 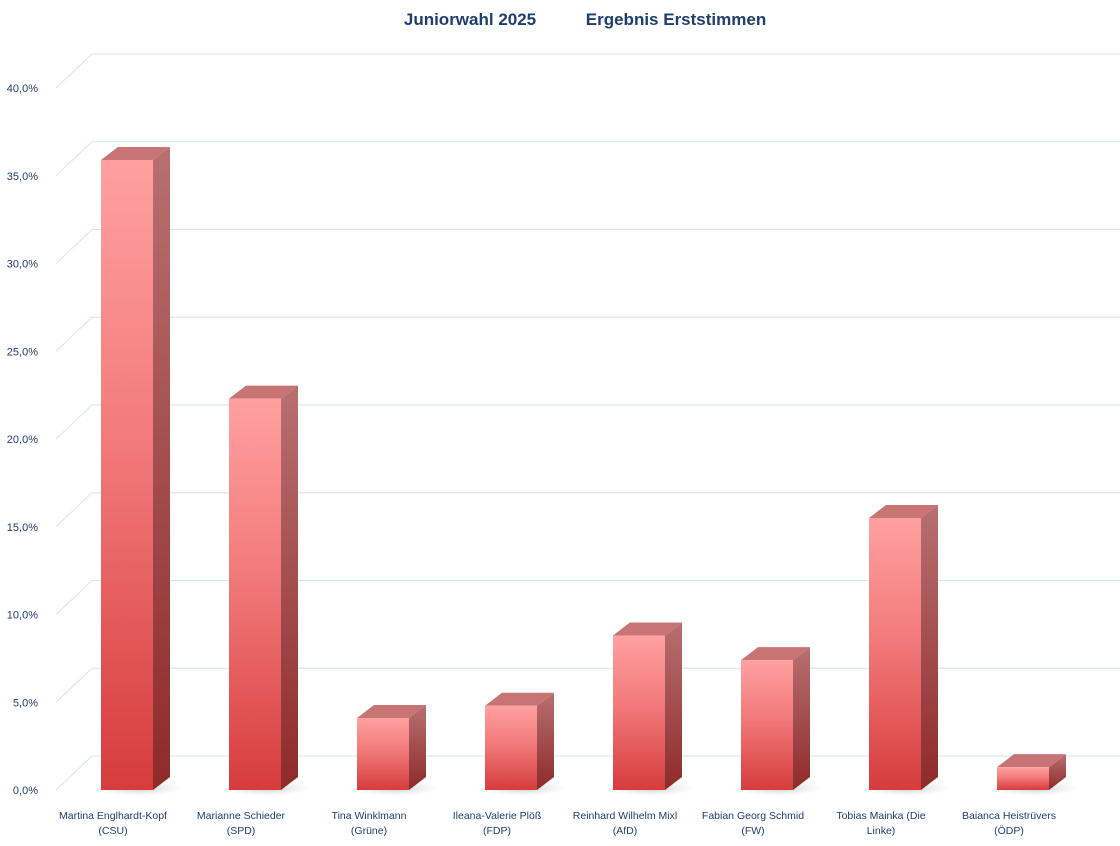 I want to click on y-tick-label: 10,0%, so click(x=22, y=616).